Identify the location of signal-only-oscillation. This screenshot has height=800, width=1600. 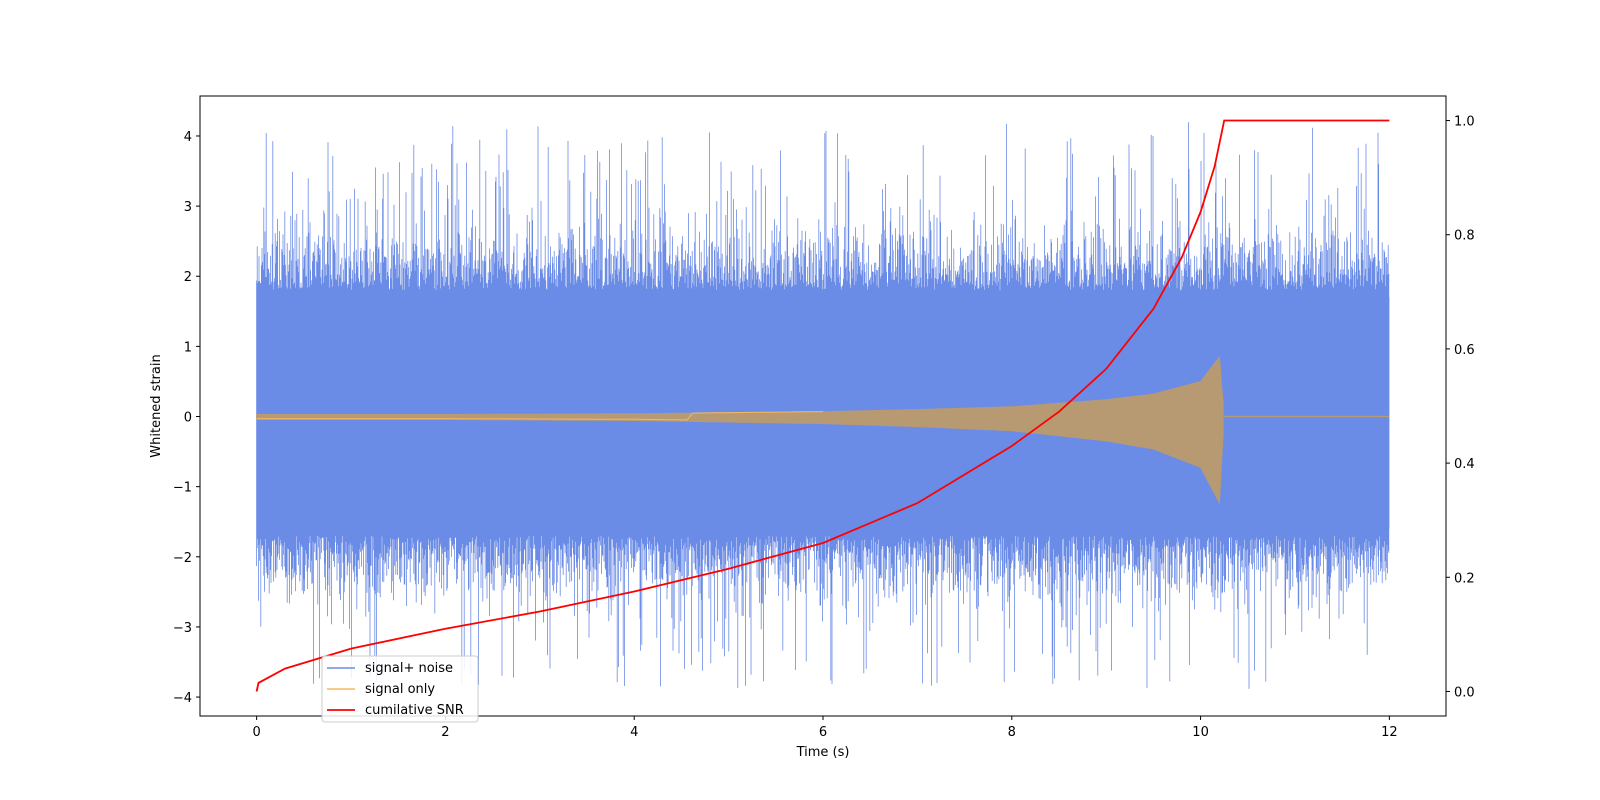
(540, 416).